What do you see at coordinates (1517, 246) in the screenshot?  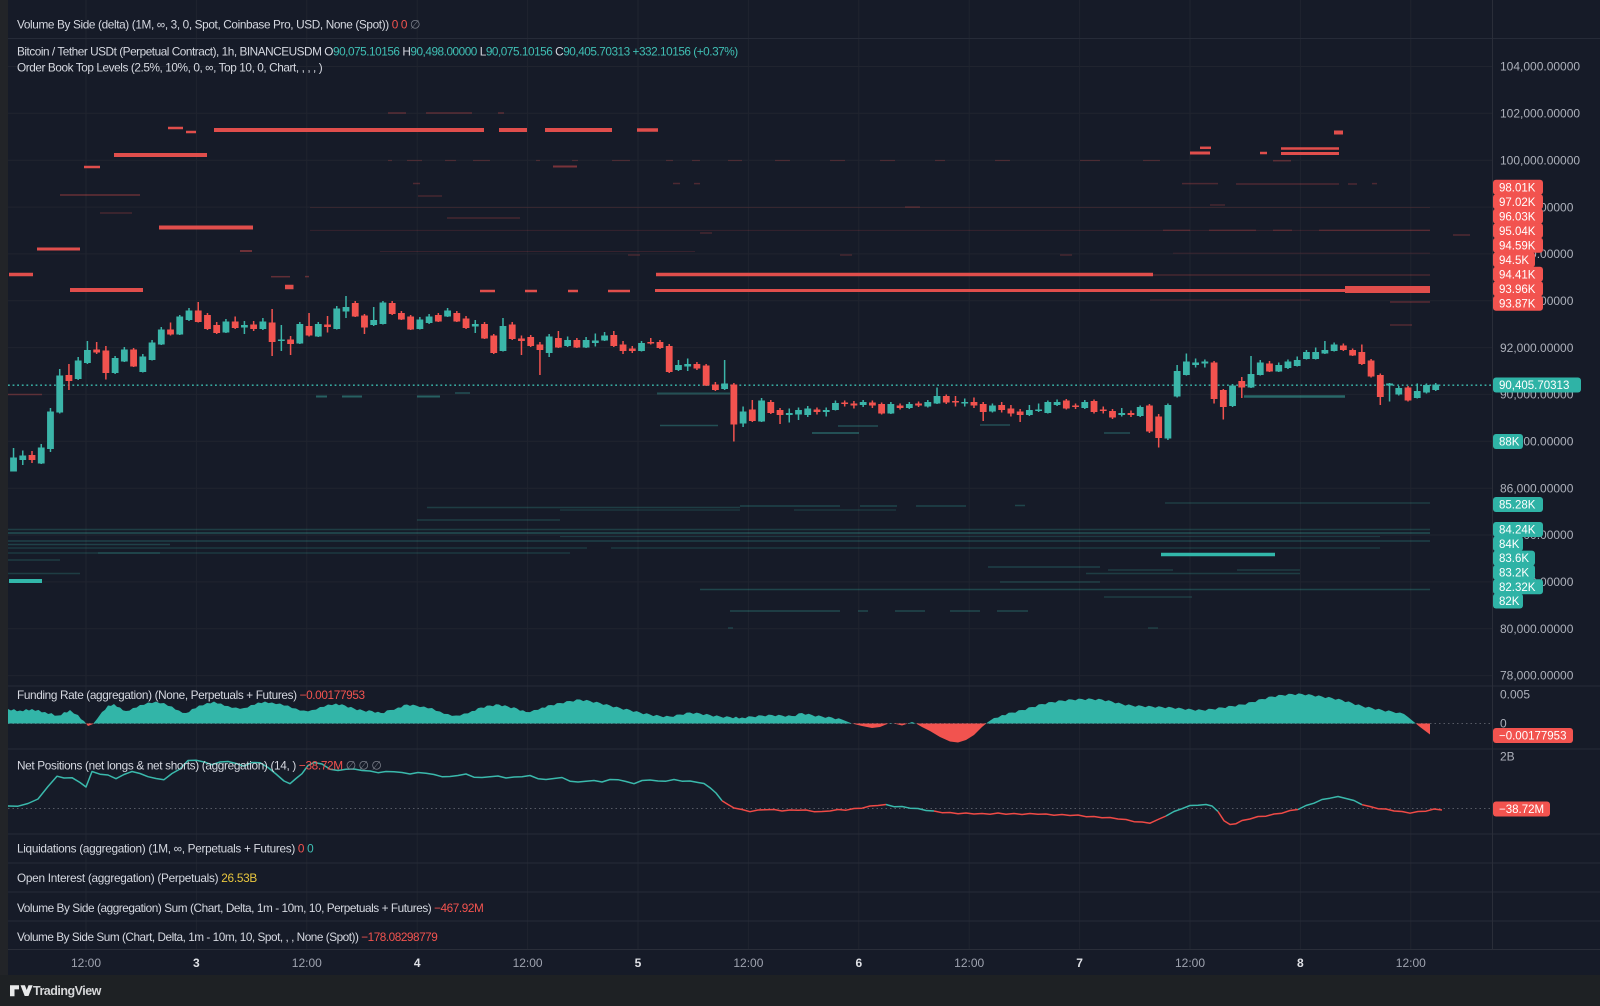 I see `svg-text: 94.59K` at bounding box center [1517, 246].